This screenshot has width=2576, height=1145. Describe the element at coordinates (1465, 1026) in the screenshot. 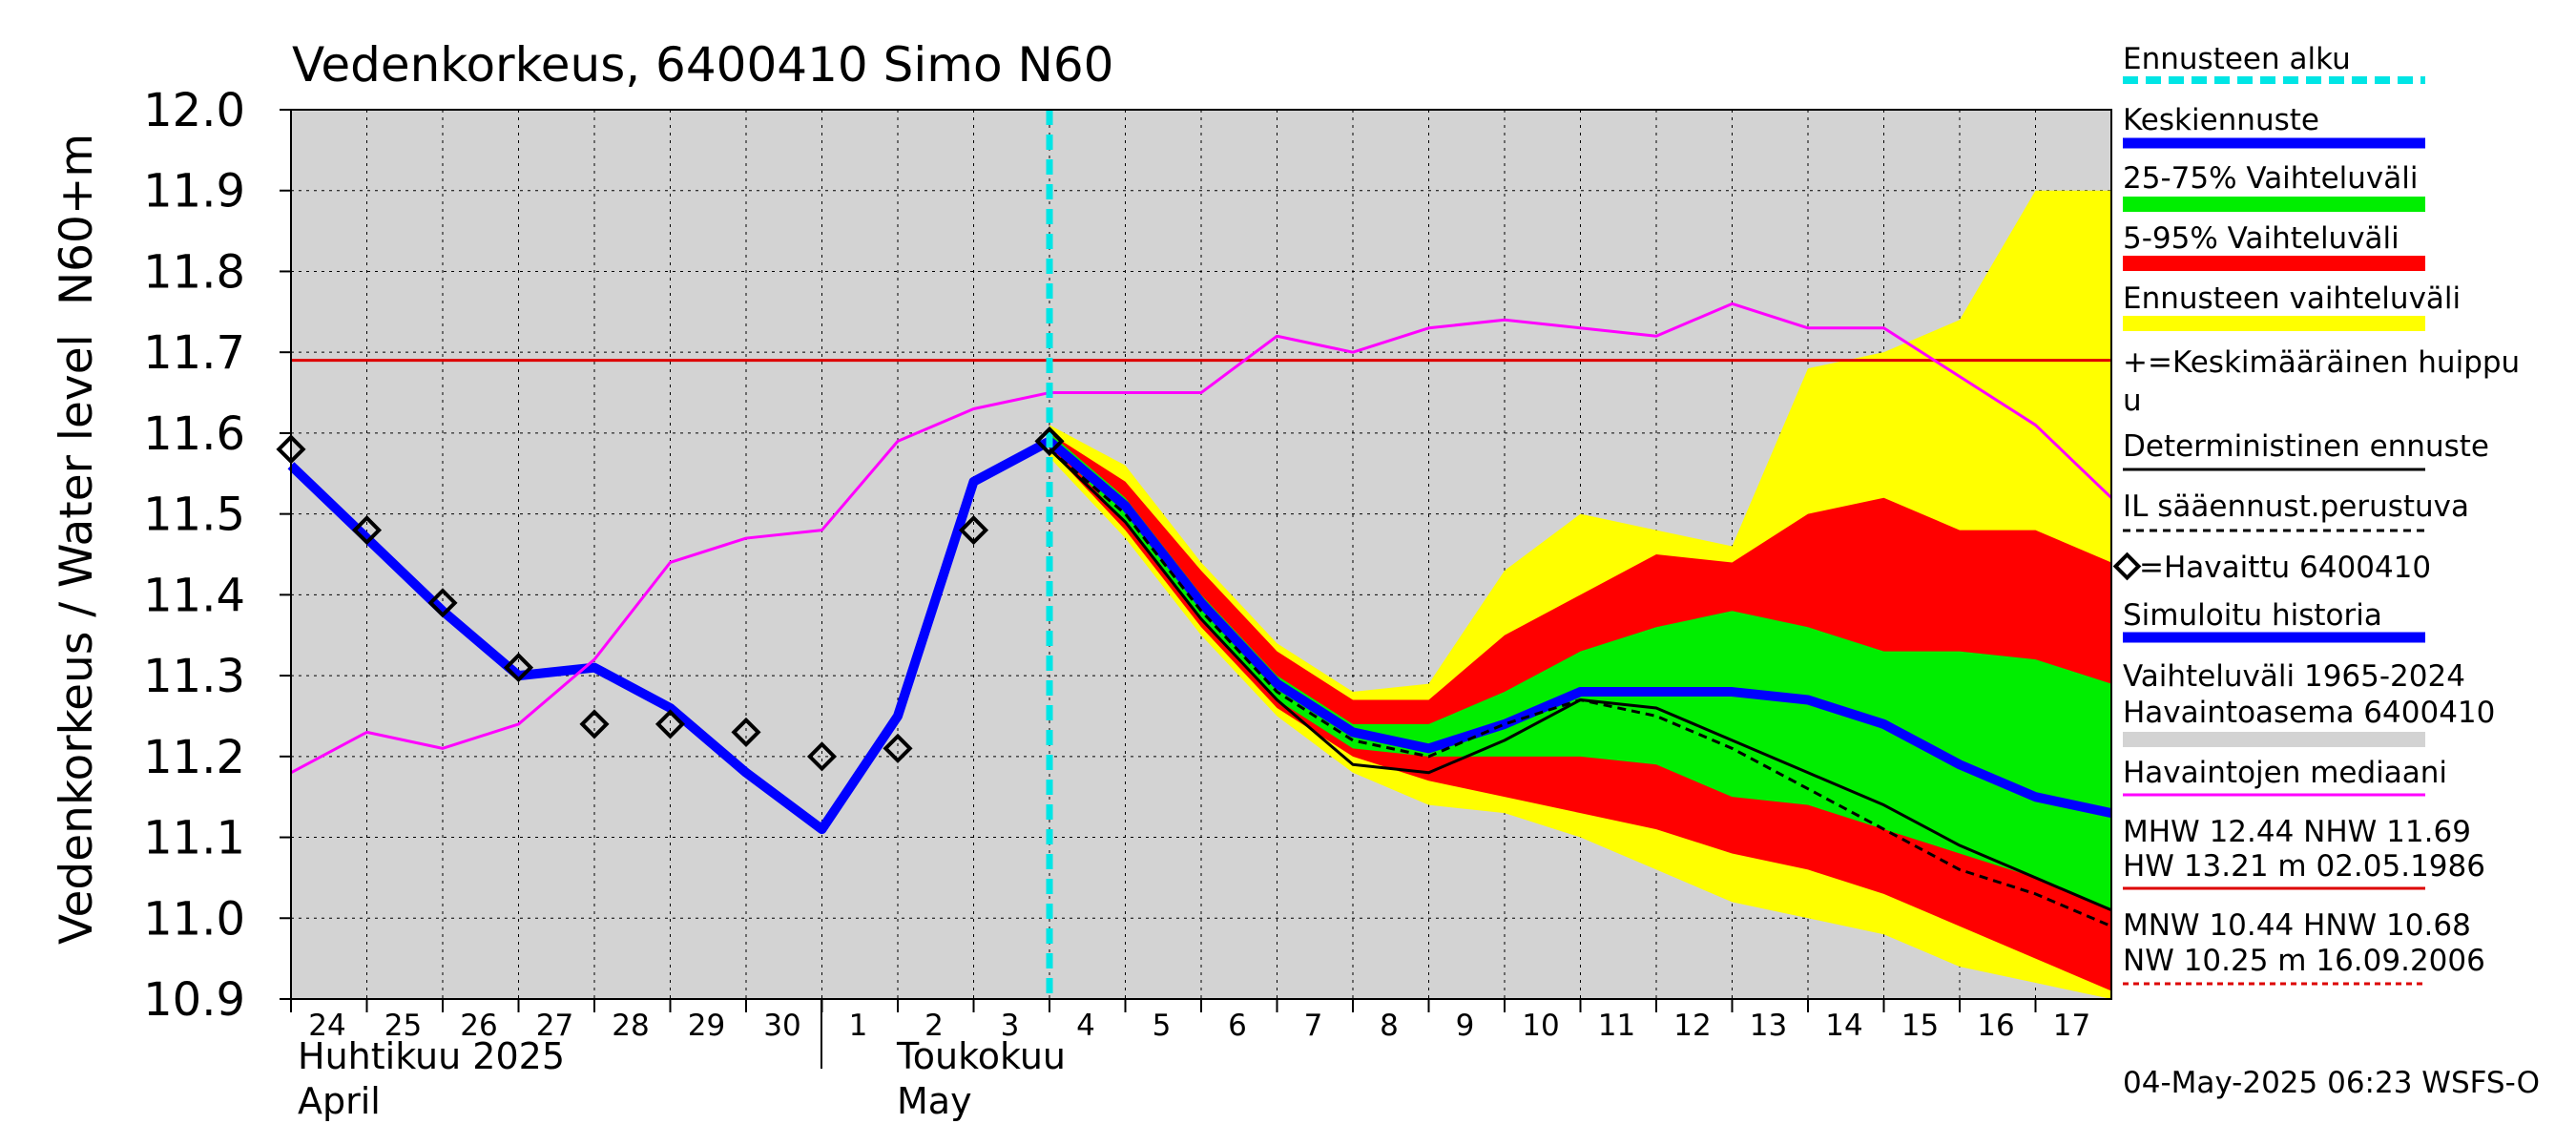

I see `x-tick-label: 9` at that location.